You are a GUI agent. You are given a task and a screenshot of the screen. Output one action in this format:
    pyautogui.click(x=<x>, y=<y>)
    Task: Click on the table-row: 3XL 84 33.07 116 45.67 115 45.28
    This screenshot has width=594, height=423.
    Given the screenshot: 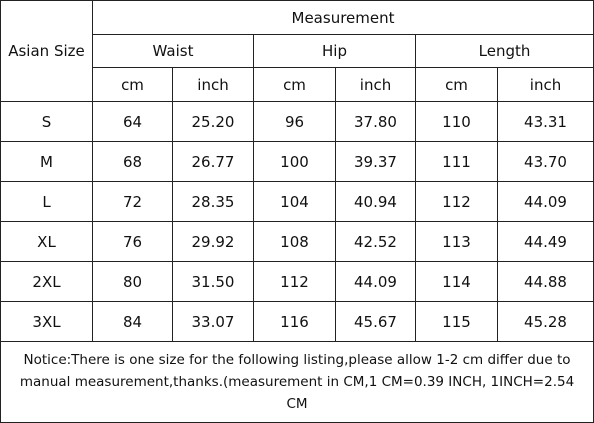 What is the action you would take?
    pyautogui.click(x=297, y=321)
    